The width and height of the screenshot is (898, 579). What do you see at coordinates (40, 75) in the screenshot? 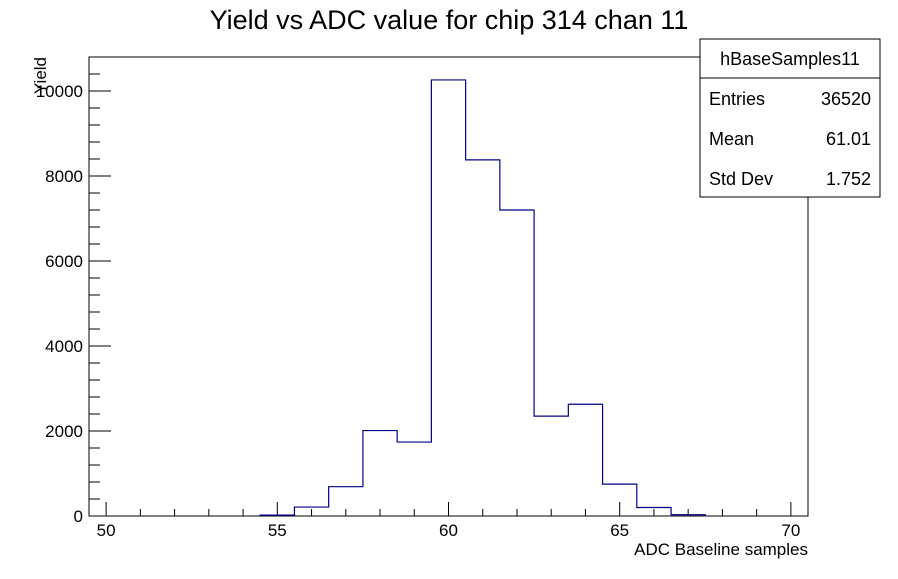
I see `y-axis-label: Yield` at bounding box center [40, 75].